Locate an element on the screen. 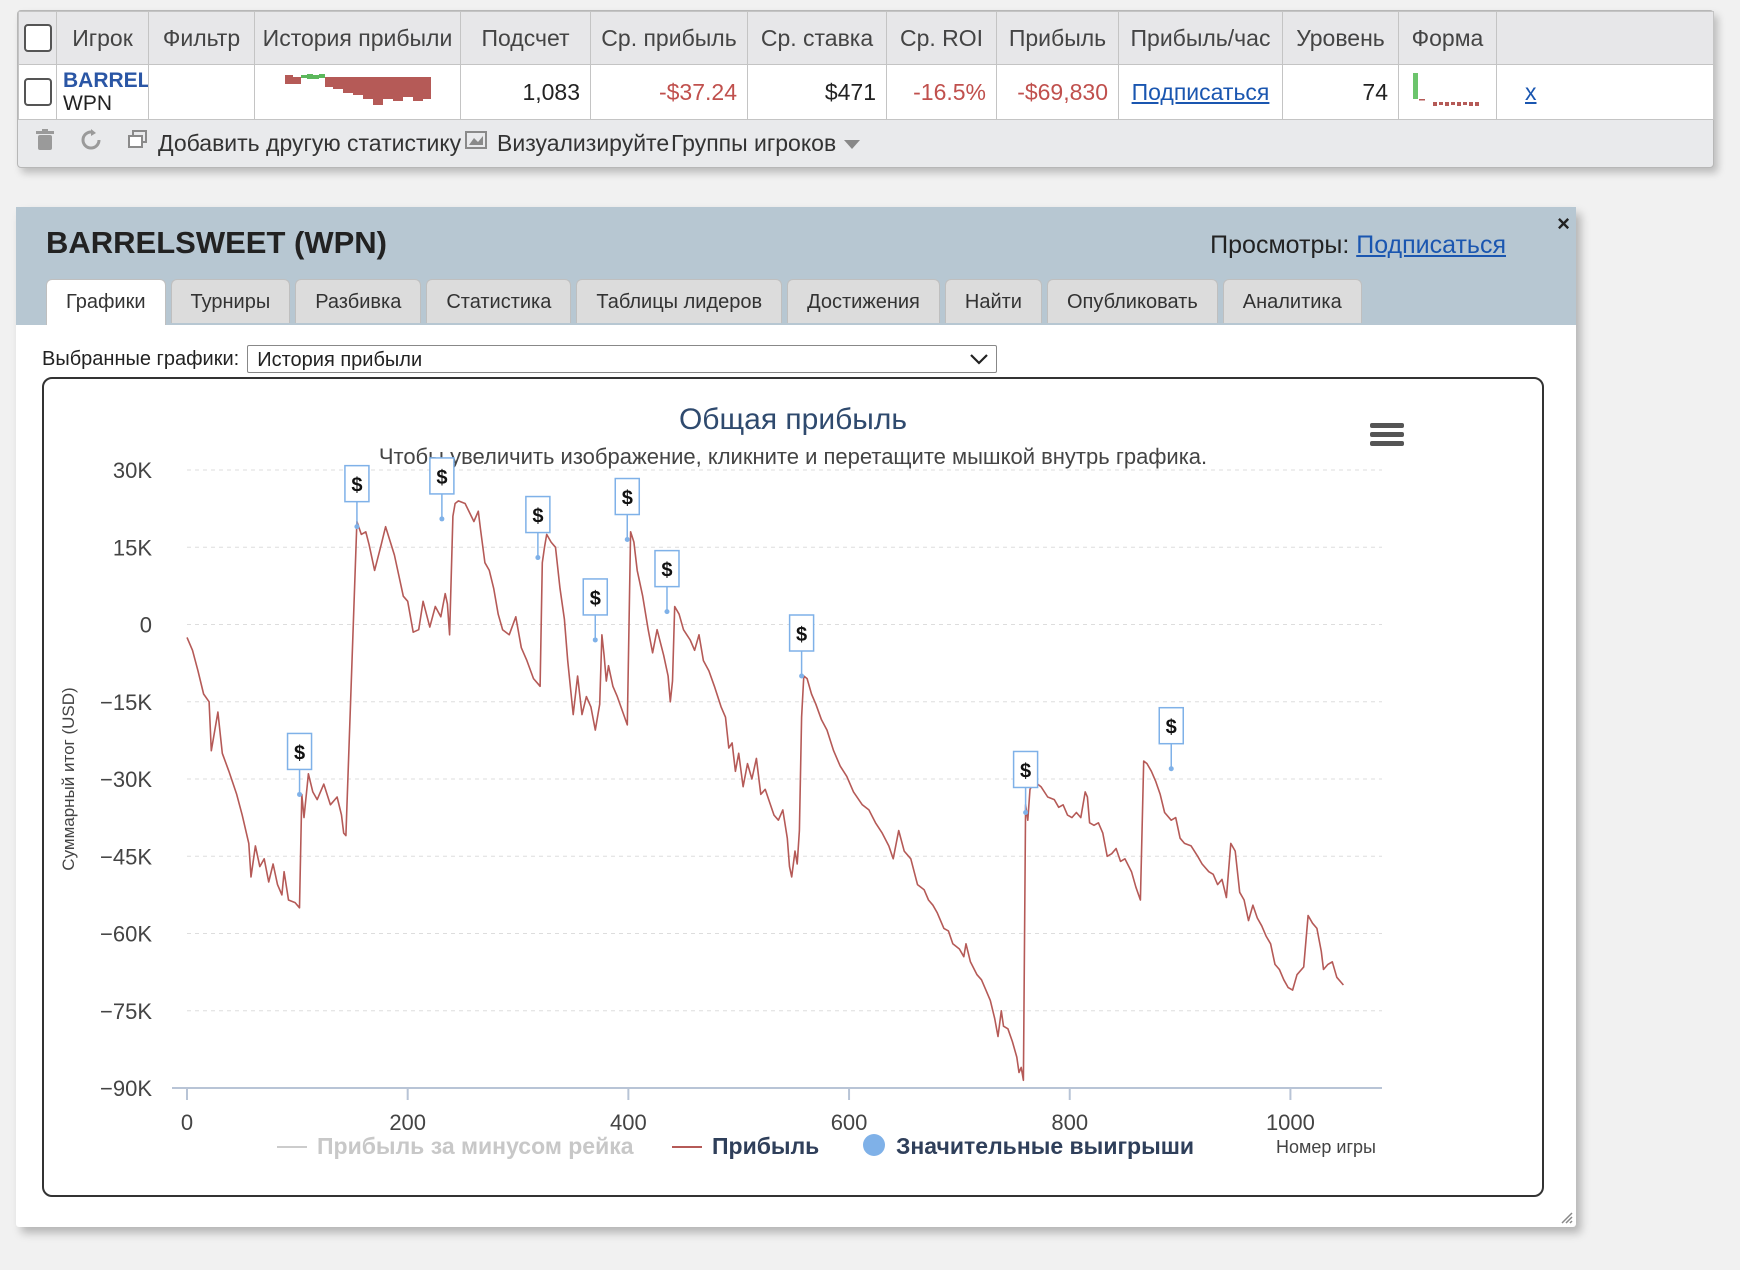 The width and height of the screenshot is (1740, 1270). tab-analytics: Аналитика is located at coordinates (1292, 301).